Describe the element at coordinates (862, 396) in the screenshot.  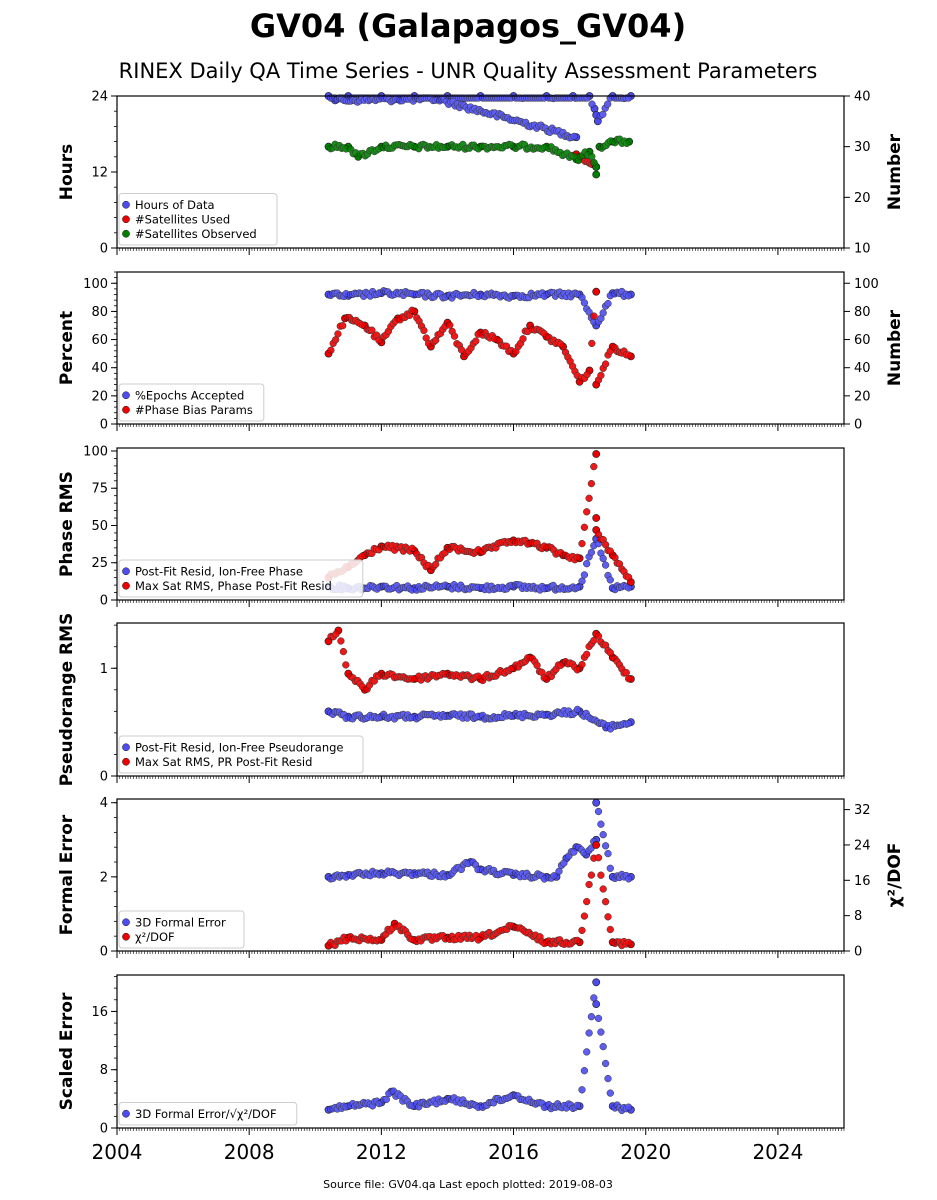
I see `y2-tick-label: 20` at that location.